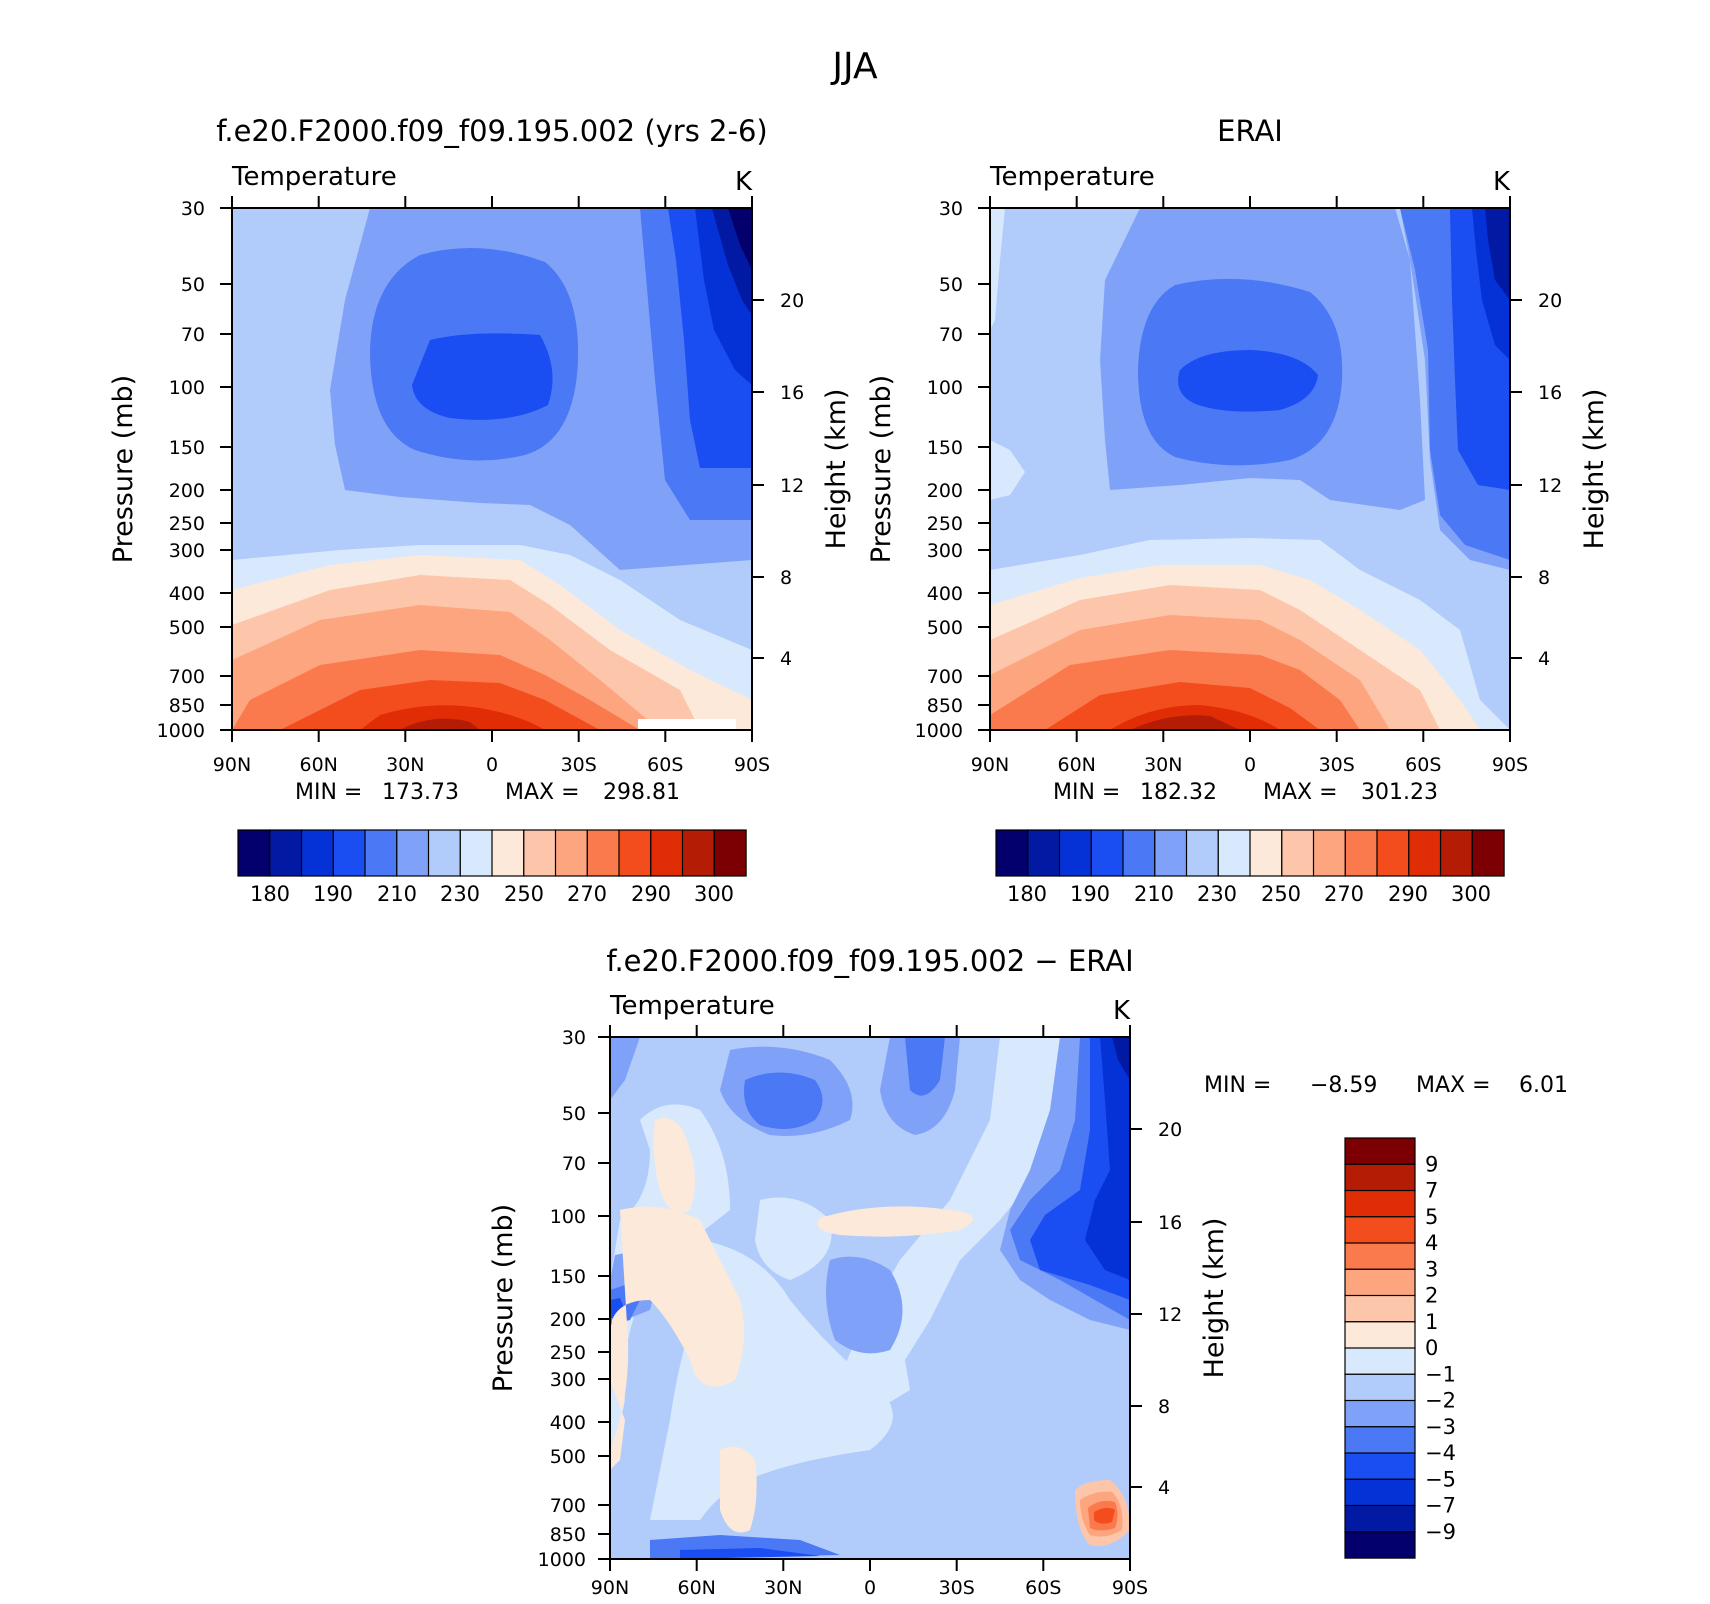 Image resolution: width=1710 pixels, height=1604 pixels. Describe the element at coordinates (869, 1579) in the screenshot. I see `x-ticks: 90N 60N 30N 0 30S 60S 90S` at that location.